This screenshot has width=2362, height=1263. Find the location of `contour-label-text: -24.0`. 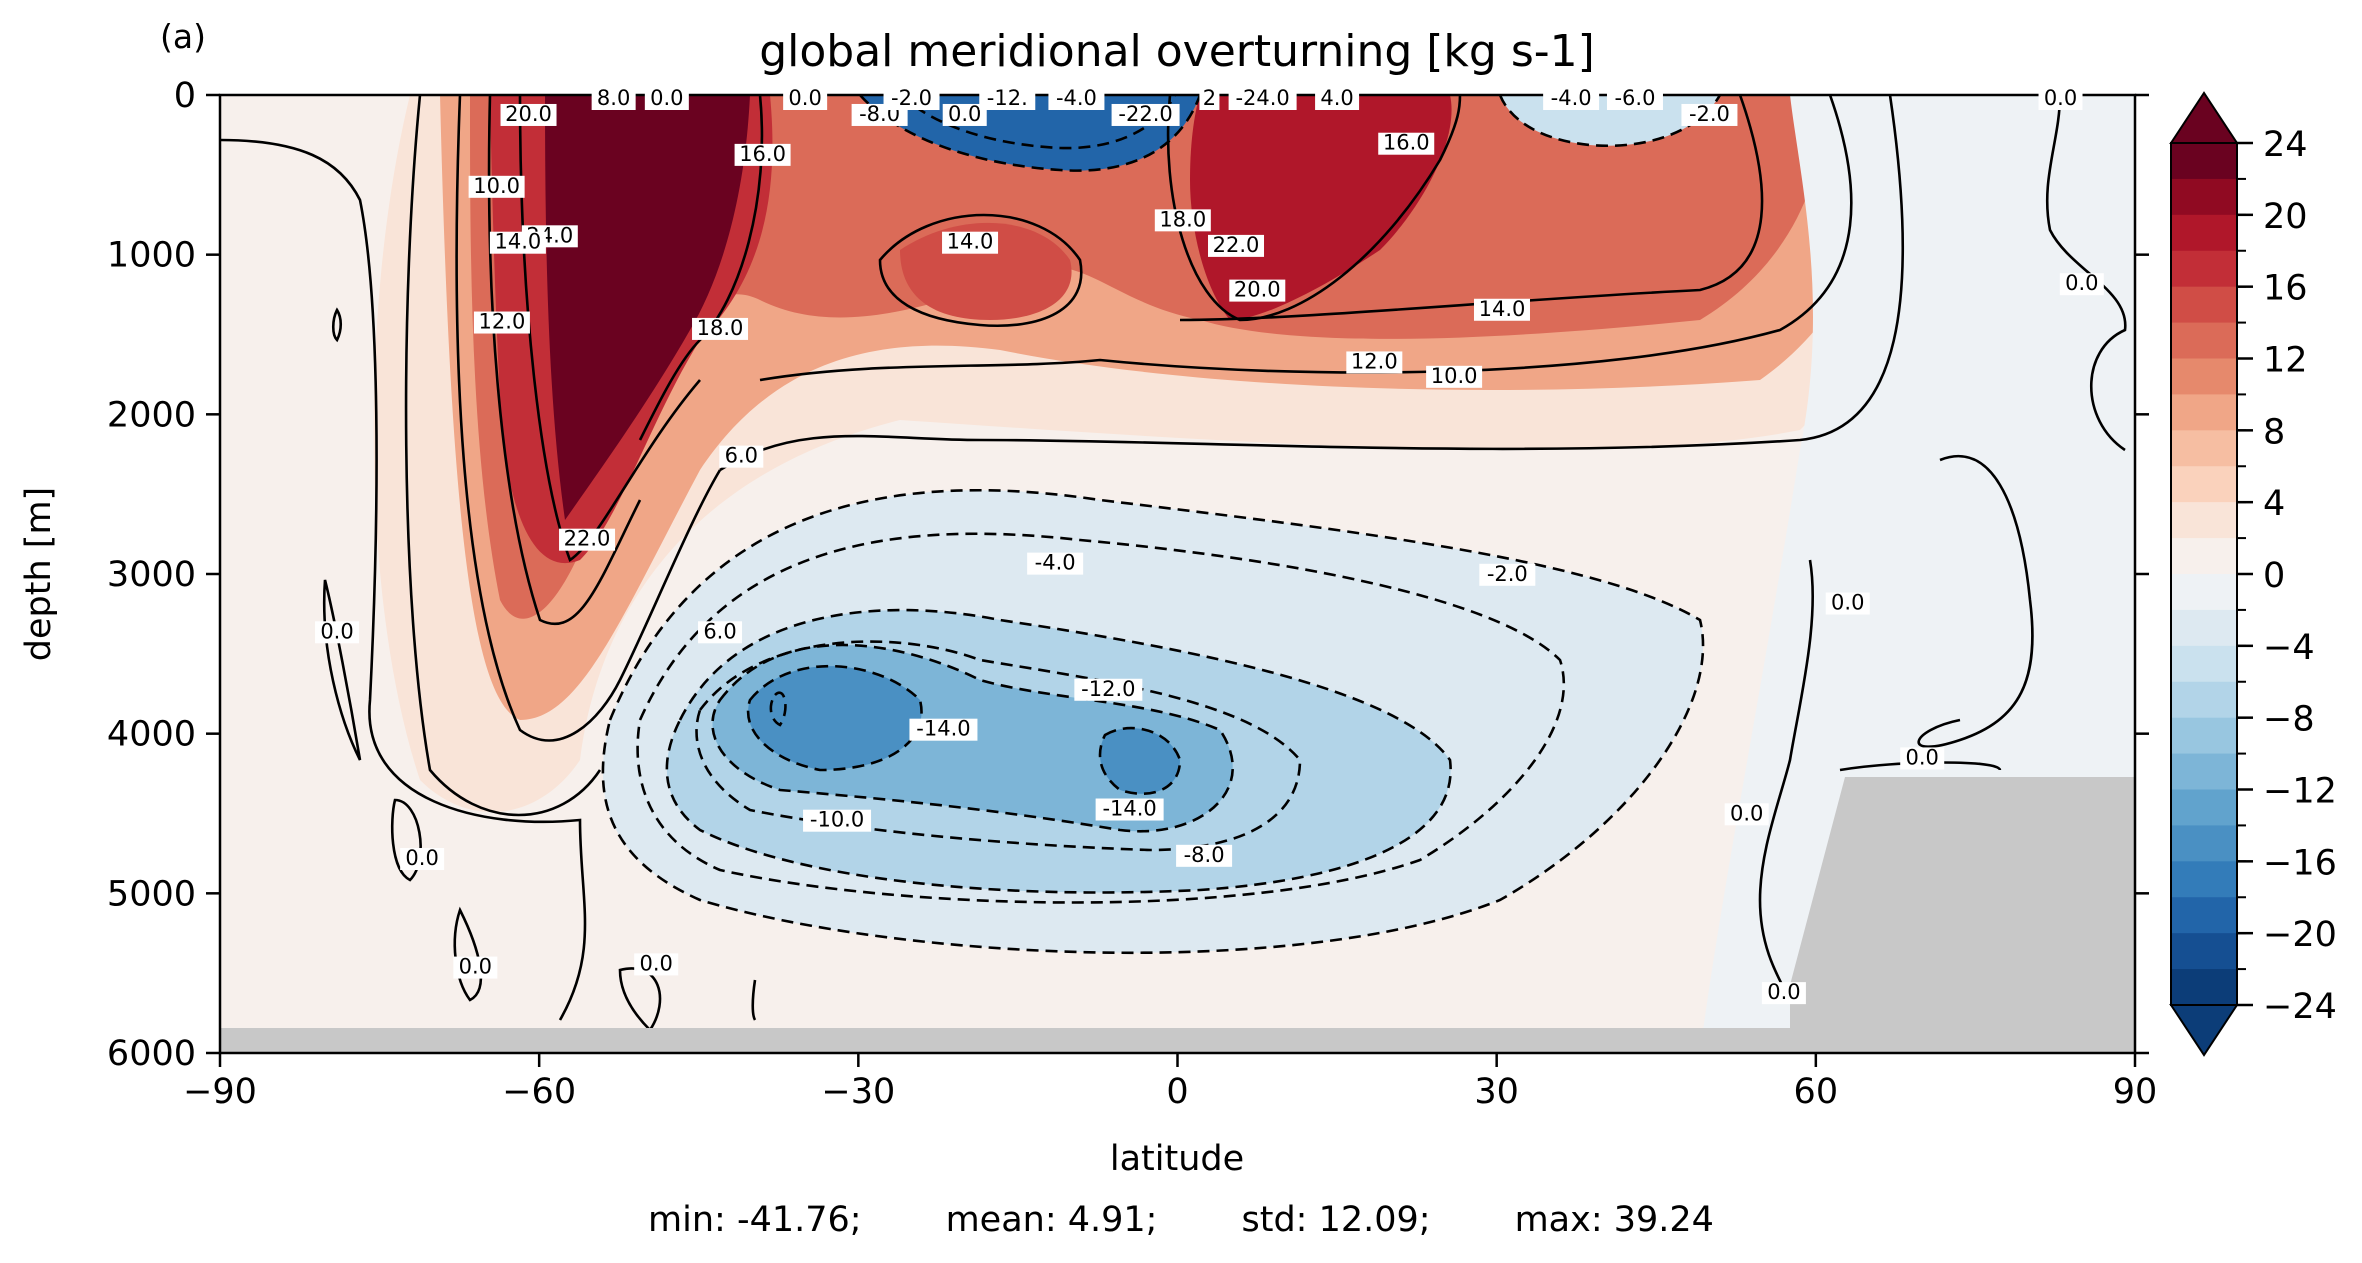

contour-label-text: -24.0 is located at coordinates (1262, 98).